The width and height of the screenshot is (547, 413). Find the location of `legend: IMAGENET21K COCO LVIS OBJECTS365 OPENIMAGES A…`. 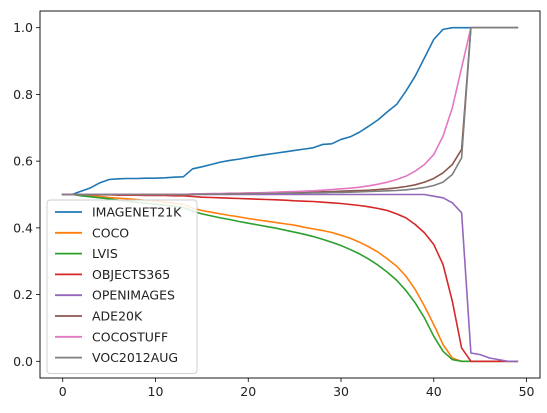

legend: IMAGENET21K COCO LVIS OBJECTS365 OPENIMAGES A… is located at coordinates (122, 286).